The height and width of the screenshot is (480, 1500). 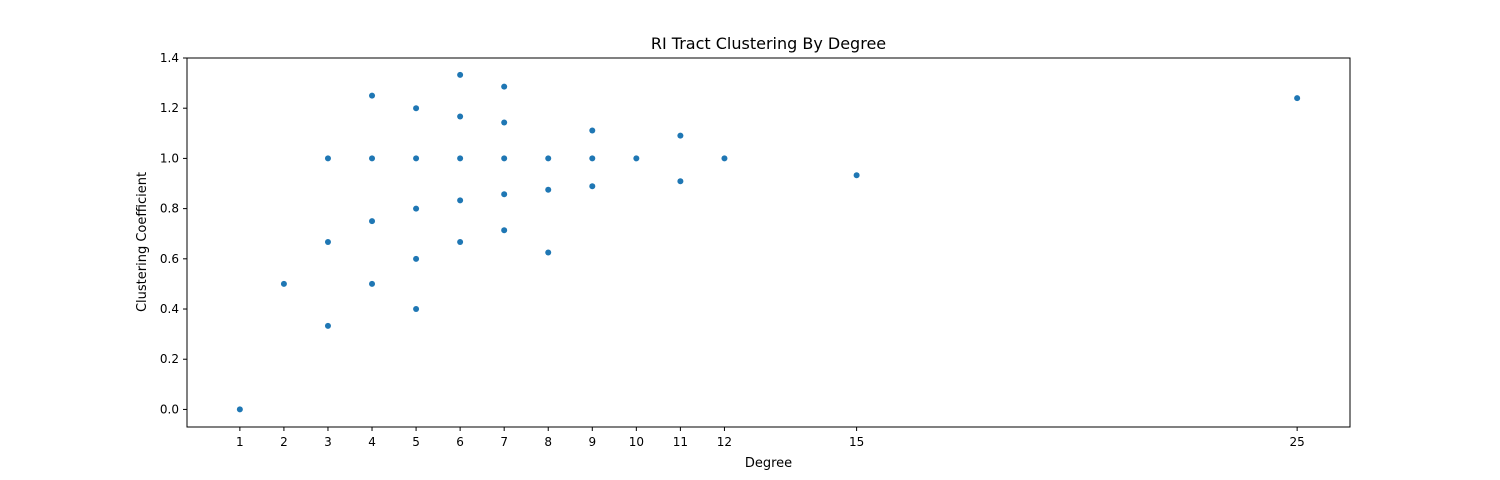 I want to click on y-axis-ticks: 0.0 0.2 0.4 0.6 0.8 1.0 1.2 1.4, so click(x=173, y=233).